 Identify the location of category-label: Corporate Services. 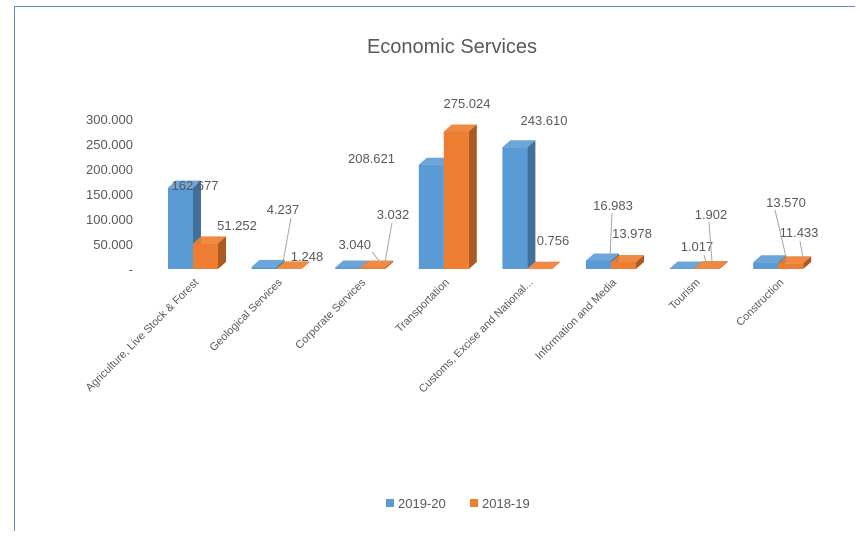
(330, 313).